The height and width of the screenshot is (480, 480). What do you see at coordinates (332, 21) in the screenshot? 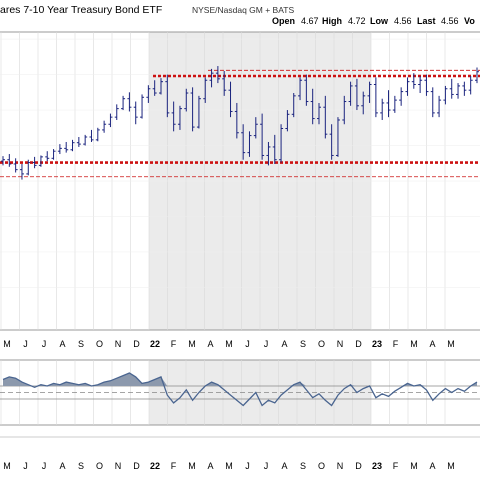
I see `high-label: High` at bounding box center [332, 21].